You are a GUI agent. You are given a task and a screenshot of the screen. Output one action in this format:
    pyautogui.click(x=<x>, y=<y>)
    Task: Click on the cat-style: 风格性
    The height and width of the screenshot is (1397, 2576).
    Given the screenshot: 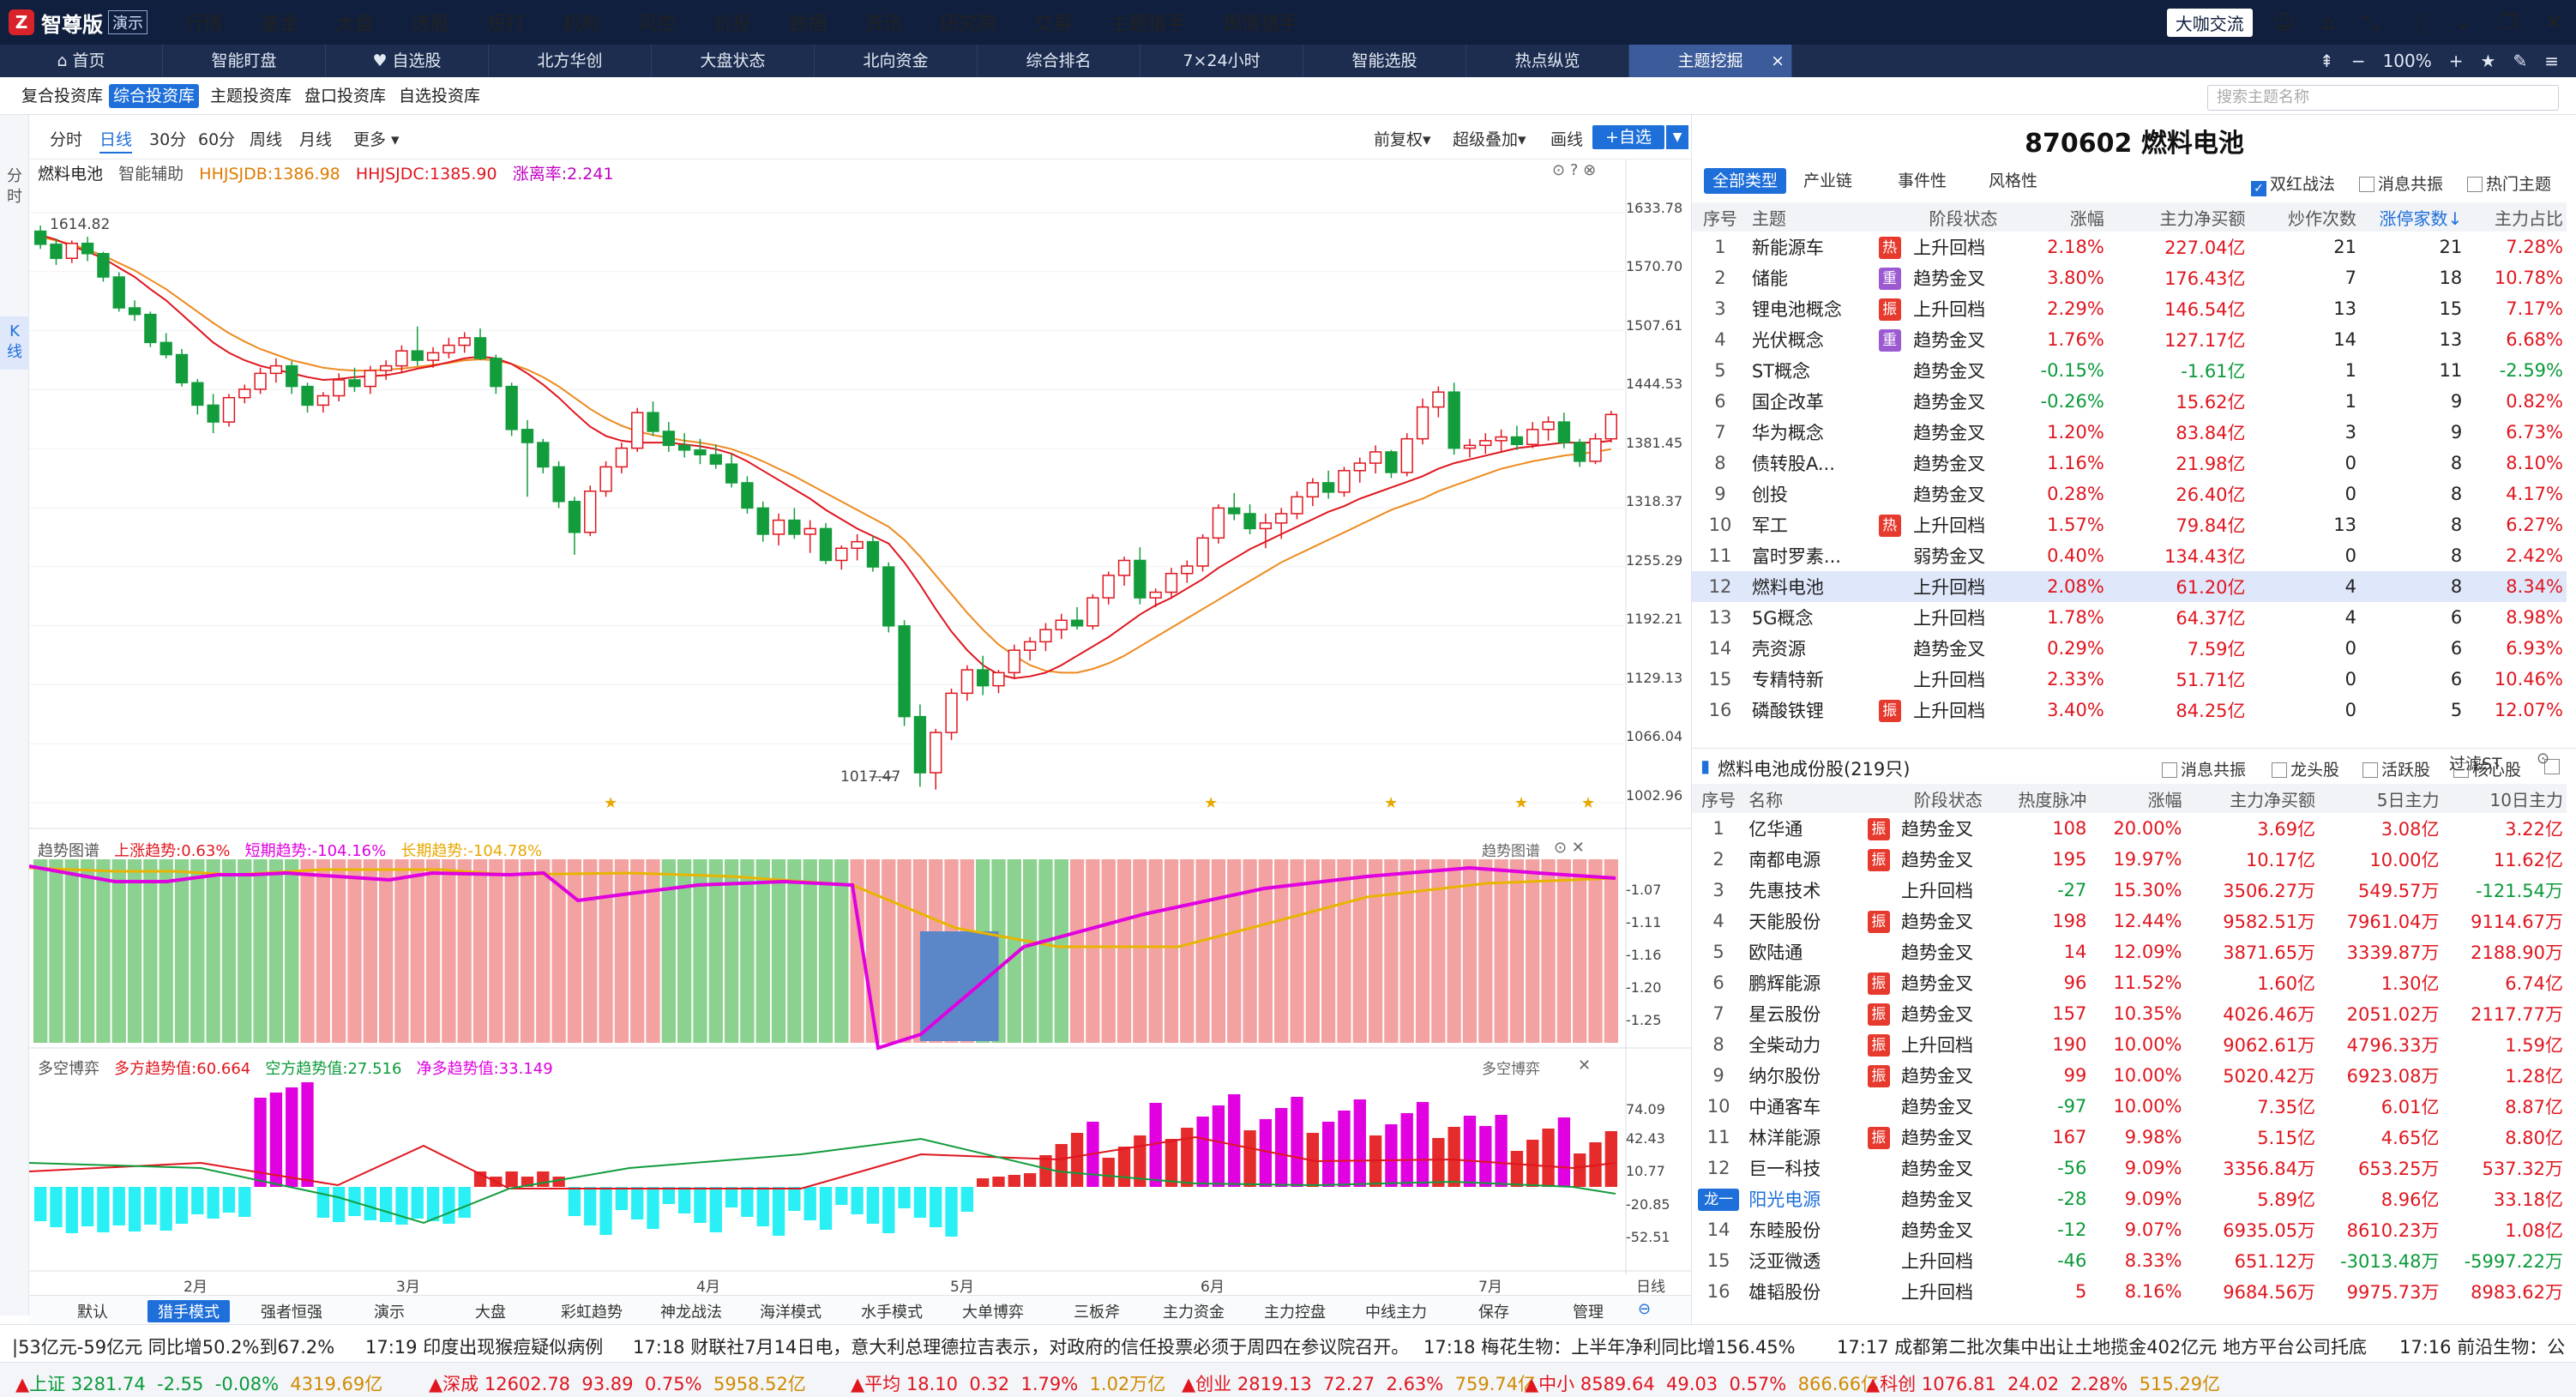 What is the action you would take?
    pyautogui.click(x=2014, y=181)
    